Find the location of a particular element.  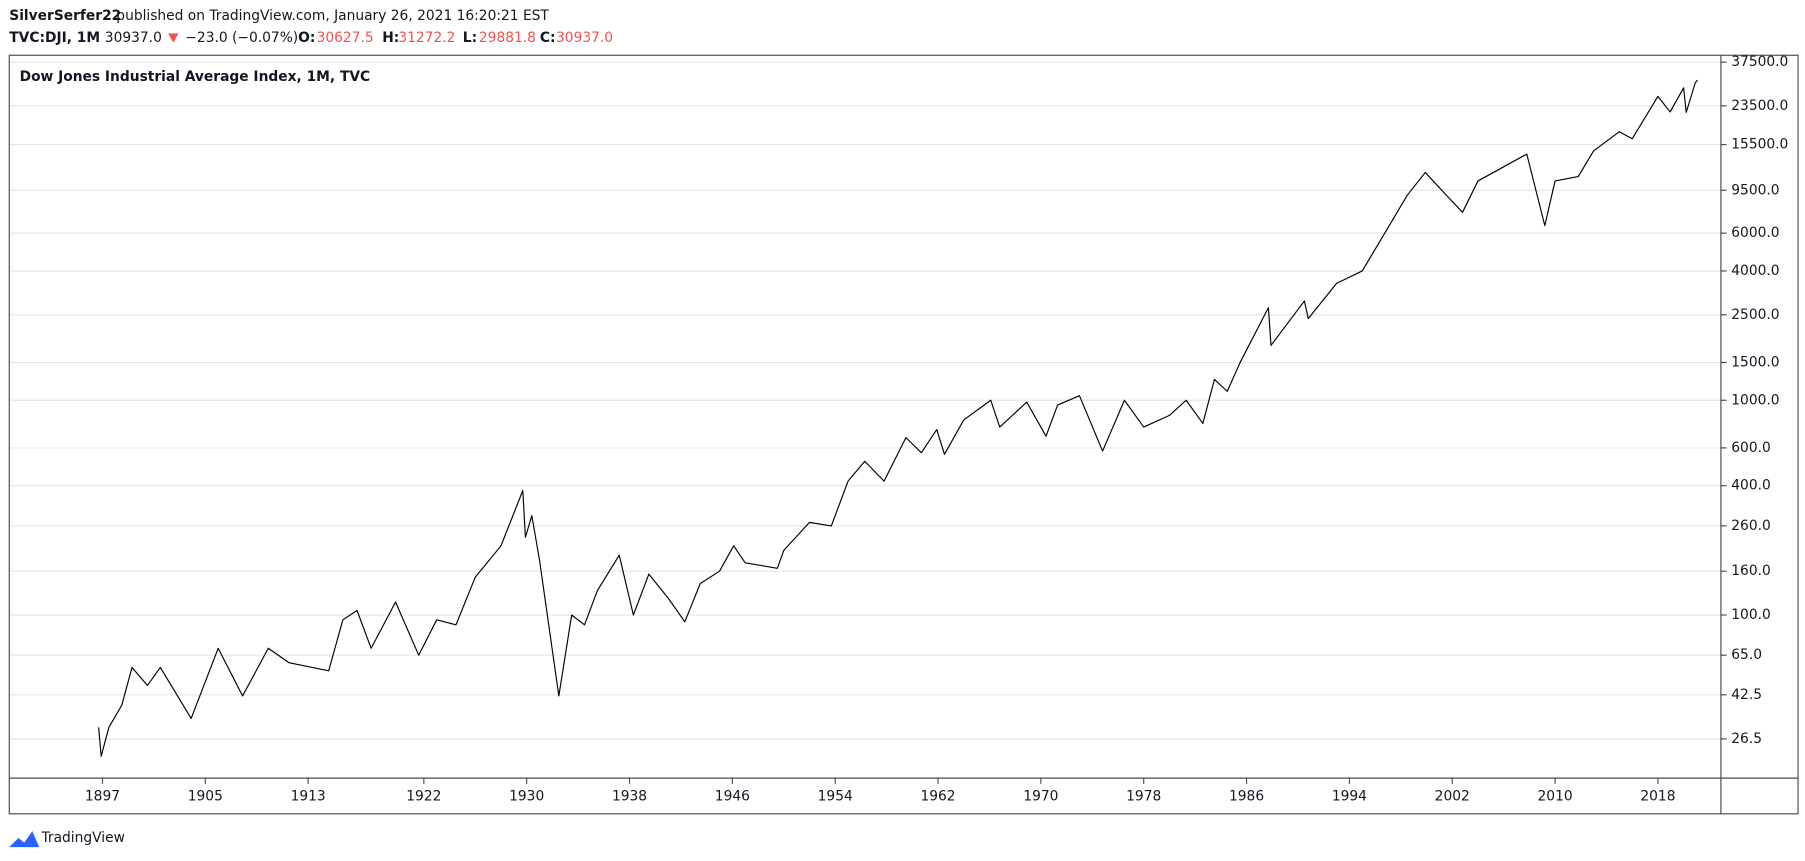

x-tick-label: 1994 is located at coordinates (1349, 797).